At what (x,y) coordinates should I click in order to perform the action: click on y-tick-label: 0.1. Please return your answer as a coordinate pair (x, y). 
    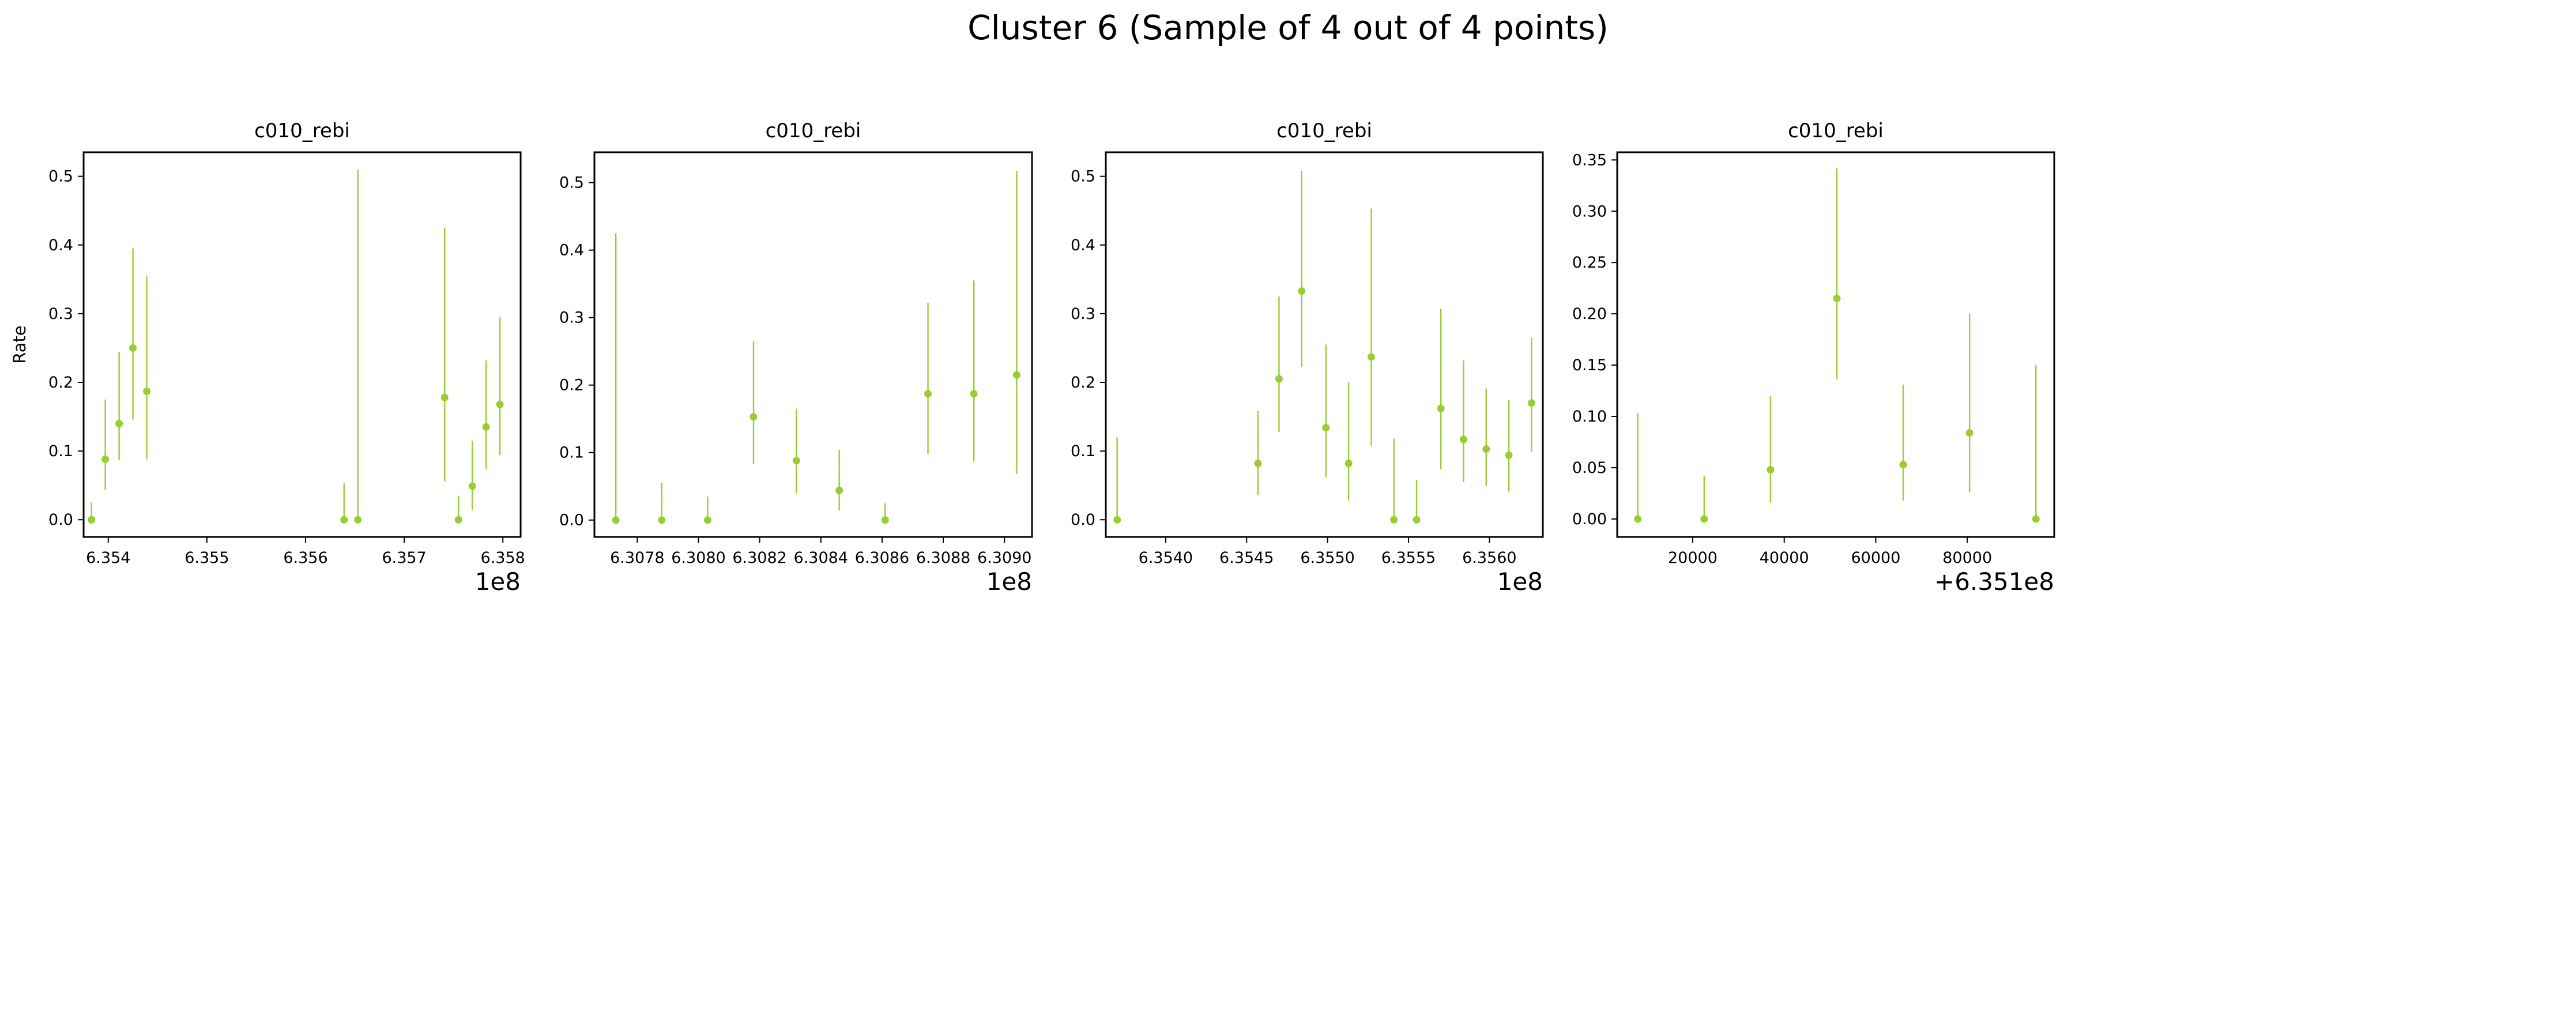
    Looking at the image, I should click on (1083, 451).